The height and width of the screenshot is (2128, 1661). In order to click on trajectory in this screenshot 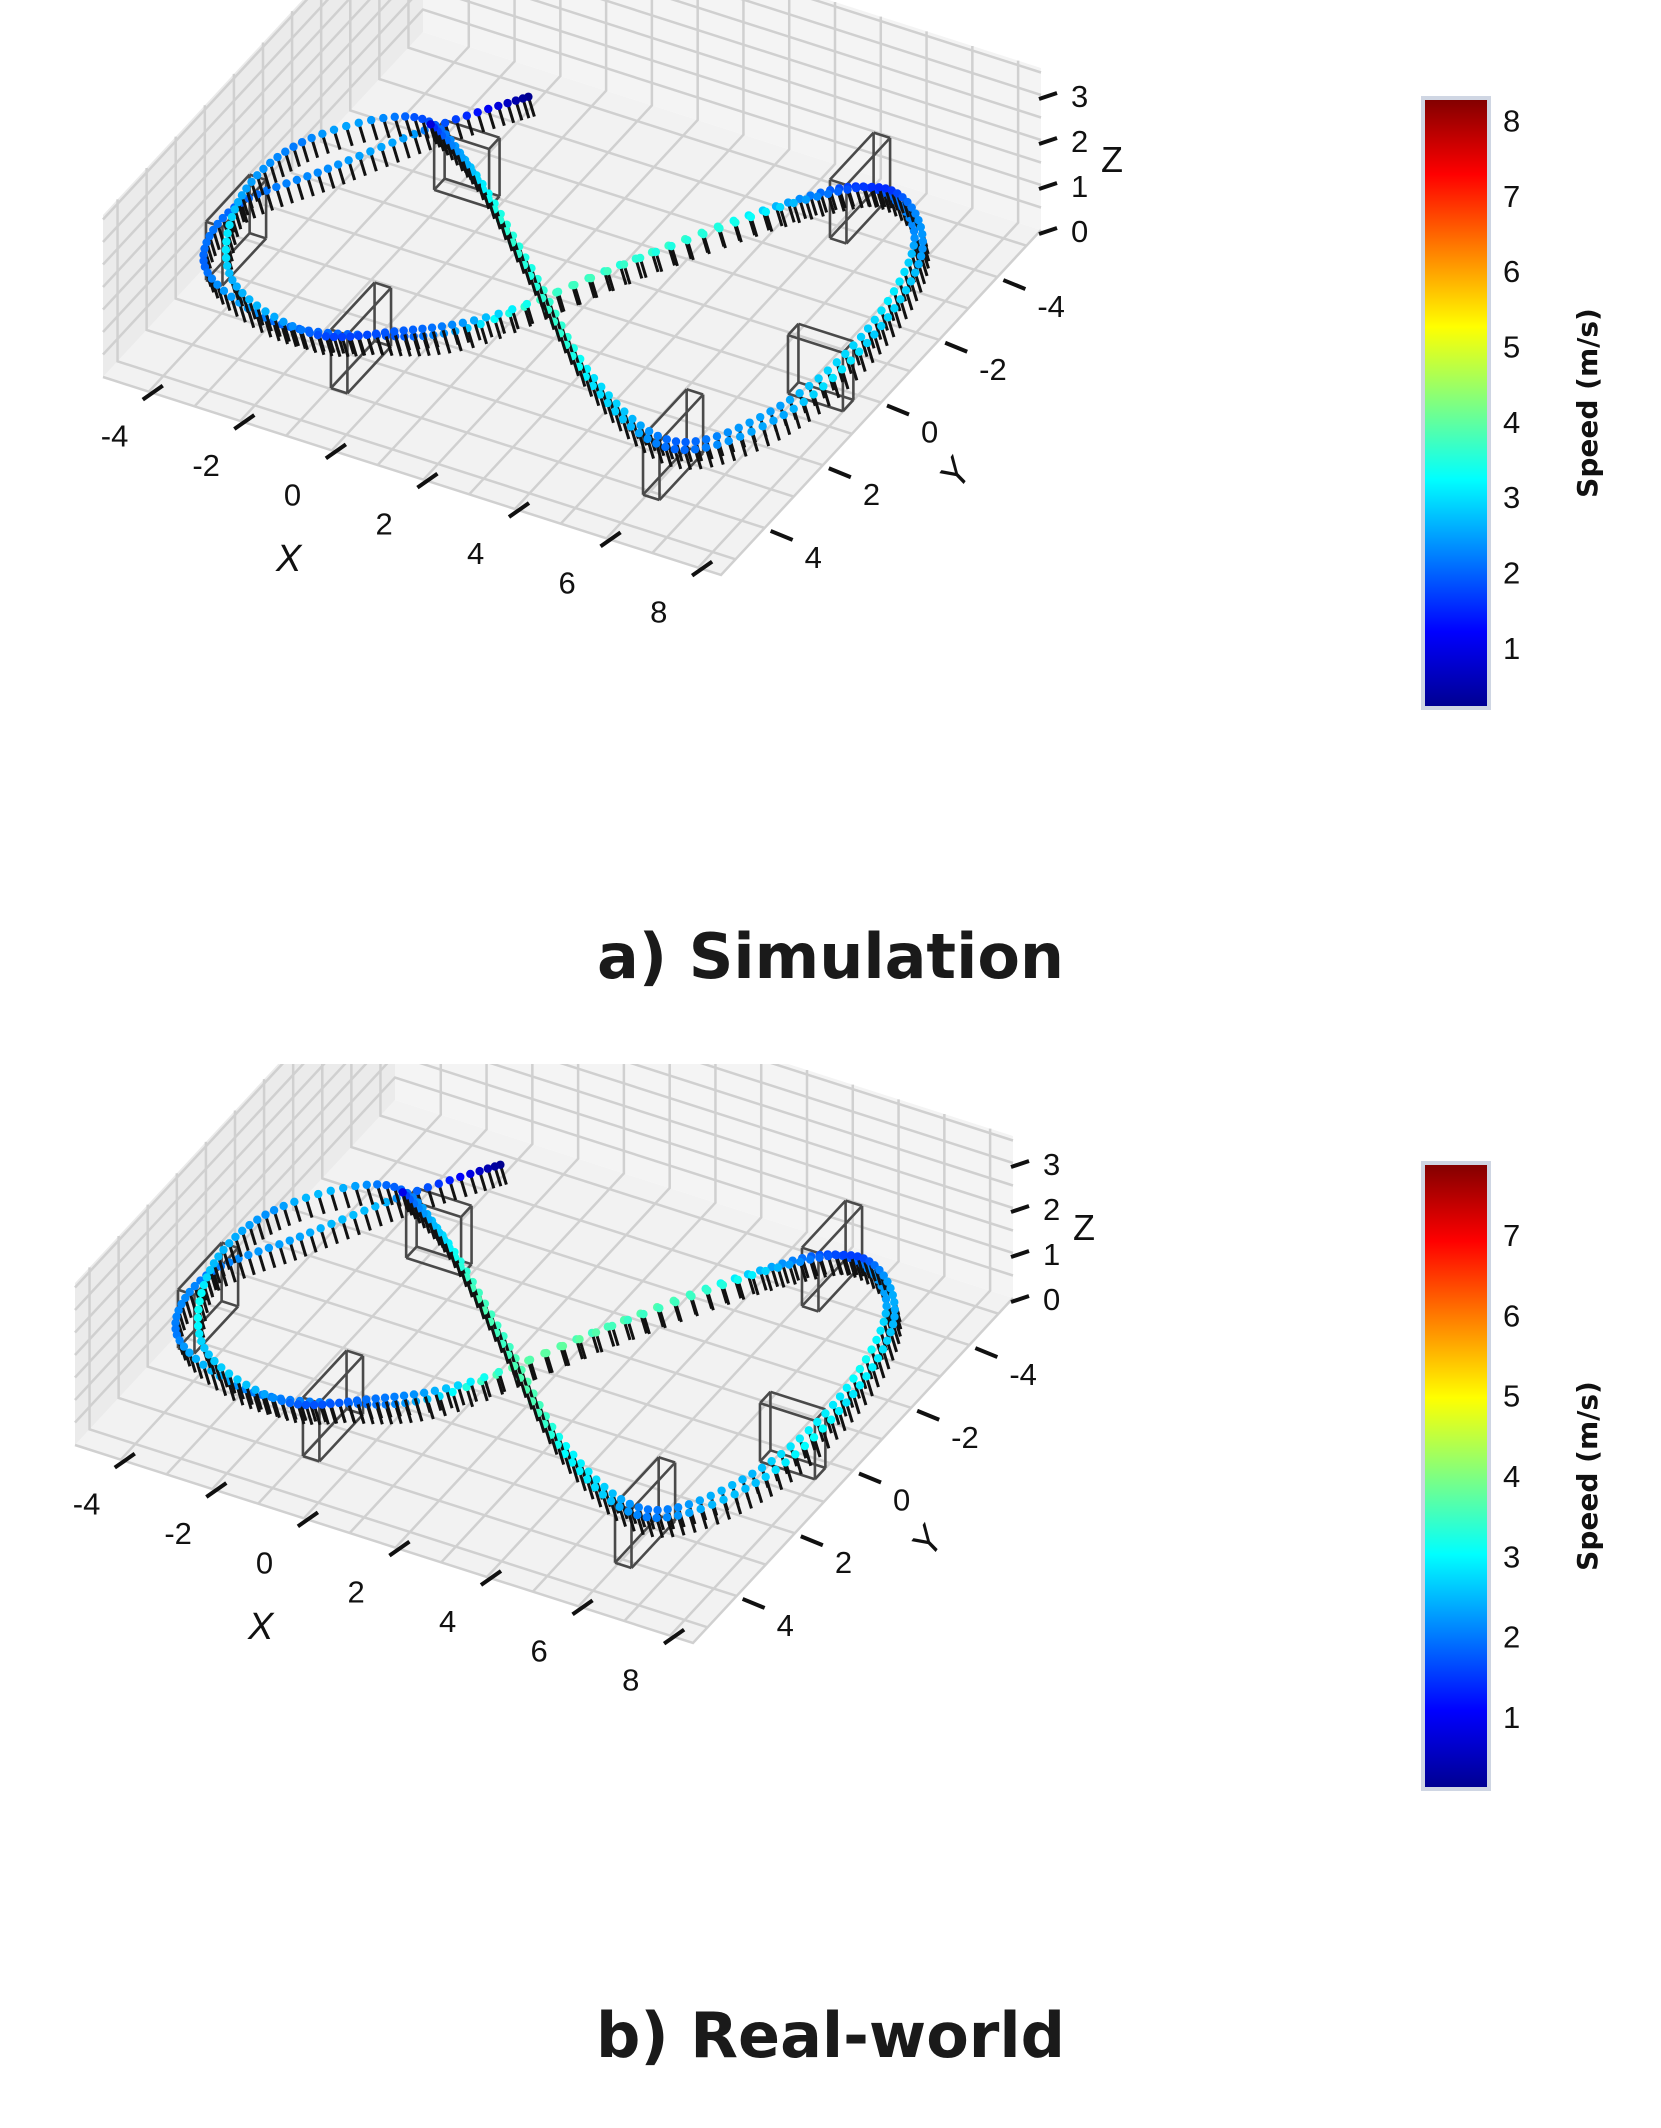, I will do `click(537, 1349)`.